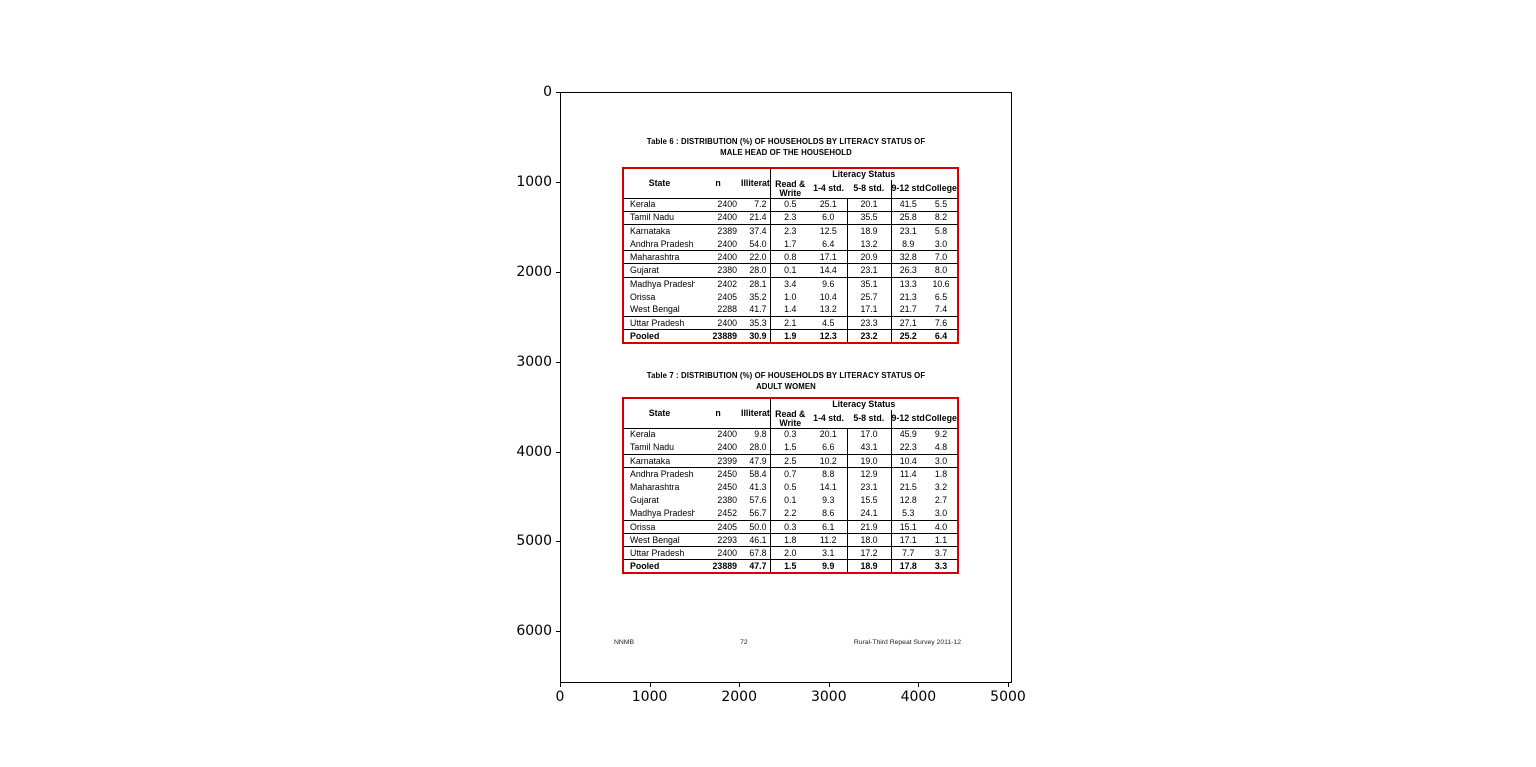  Describe the element at coordinates (739, 697) in the screenshot. I see `x-axis-tick-label: 2000` at that location.